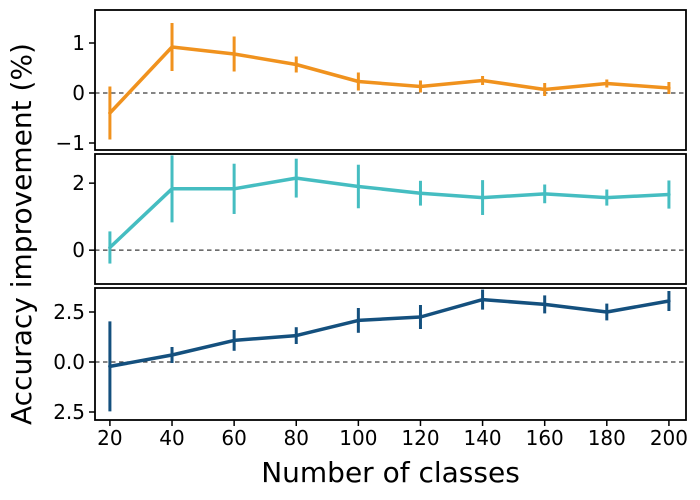 The image size is (700, 500). Describe the element at coordinates (390, 472) in the screenshot. I see `x-axis-label: Number of classes` at that location.